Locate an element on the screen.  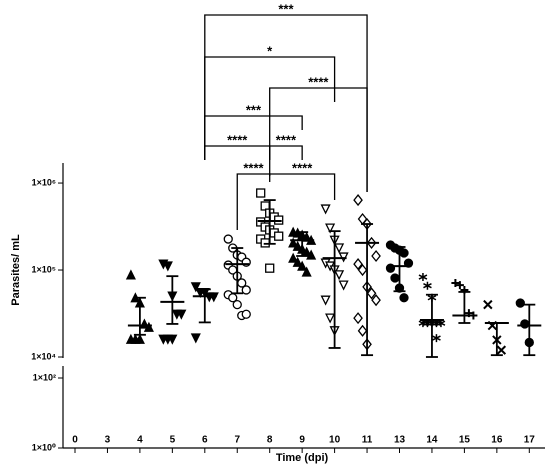
y-tick-label: 1×10⁵ is located at coordinates (44, 269).